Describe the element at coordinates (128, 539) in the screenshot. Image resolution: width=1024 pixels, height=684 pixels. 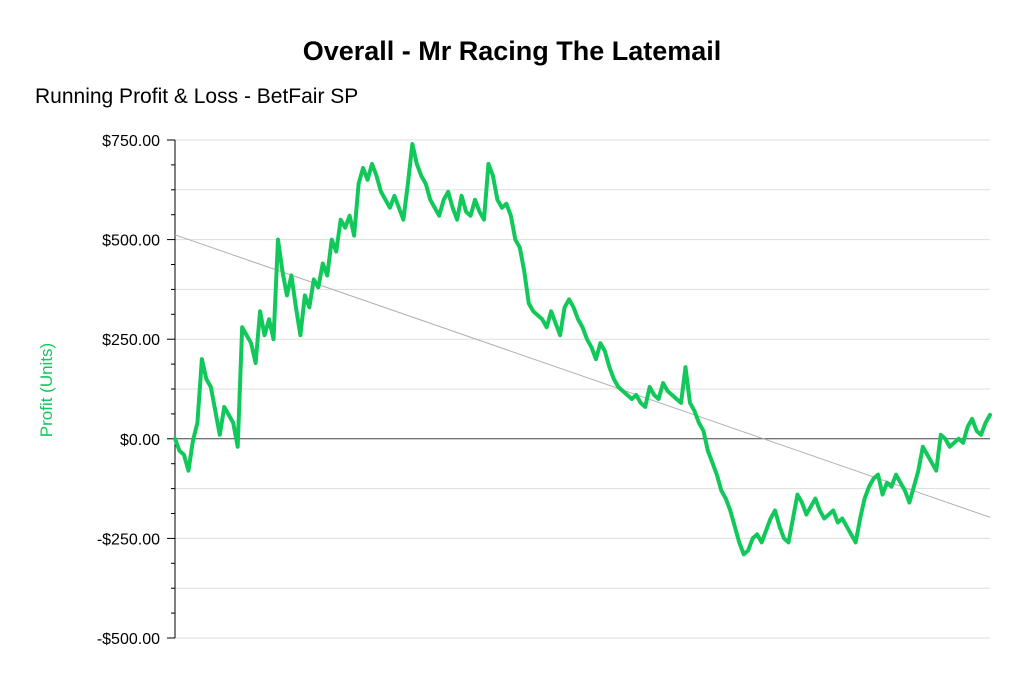
I see `y-tick-label: -$250.00` at that location.